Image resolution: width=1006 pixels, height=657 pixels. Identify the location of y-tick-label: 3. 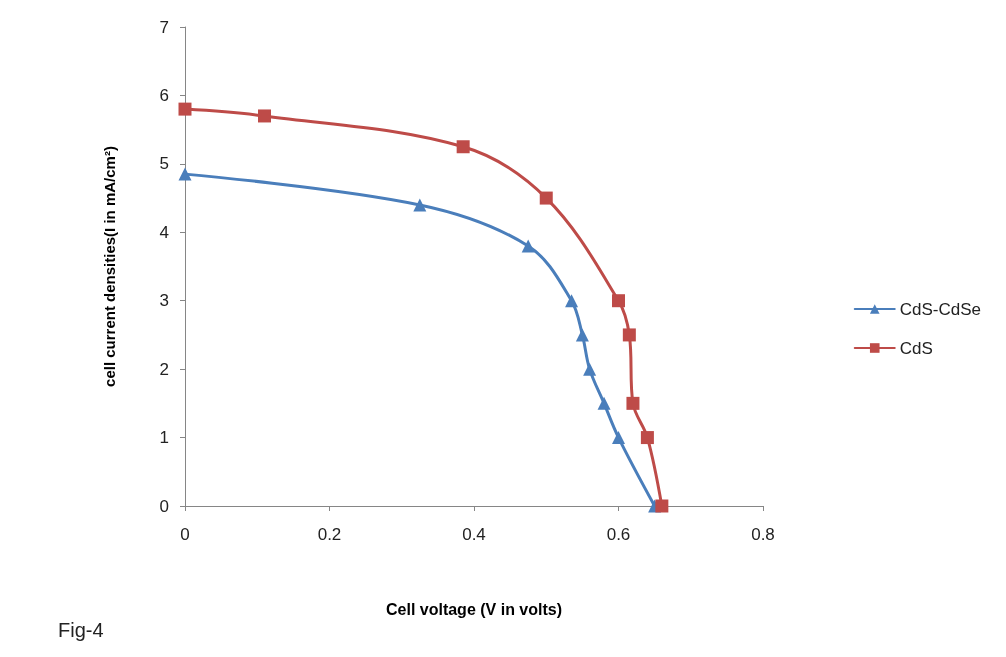
(164, 301).